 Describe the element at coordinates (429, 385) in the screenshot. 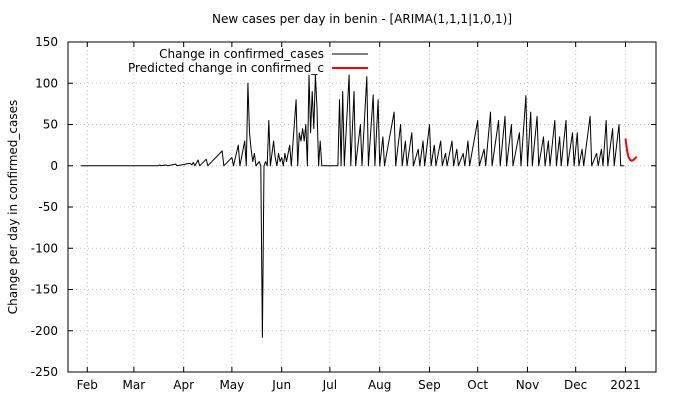

I see `x-tick-label: Sep` at that location.